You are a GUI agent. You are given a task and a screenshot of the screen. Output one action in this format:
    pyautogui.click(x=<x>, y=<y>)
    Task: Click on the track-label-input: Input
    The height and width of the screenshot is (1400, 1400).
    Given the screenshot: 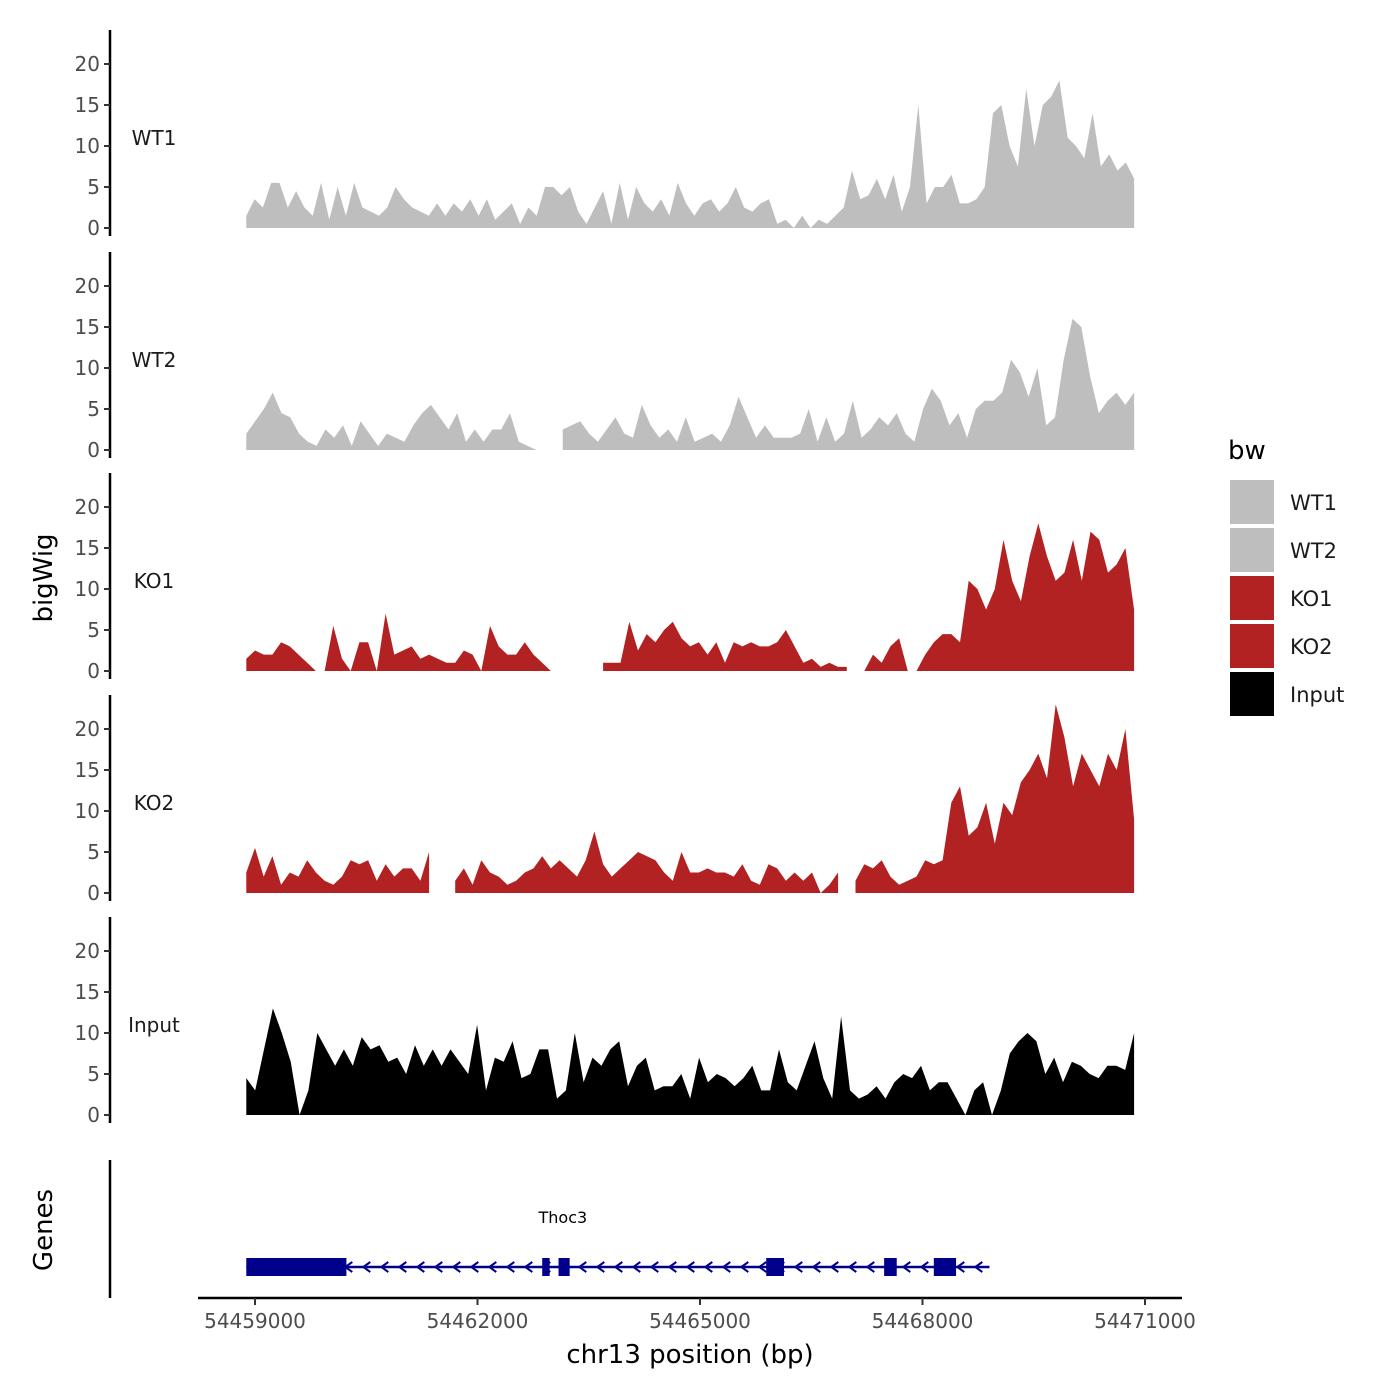 What is the action you would take?
    pyautogui.click(x=154, y=1025)
    